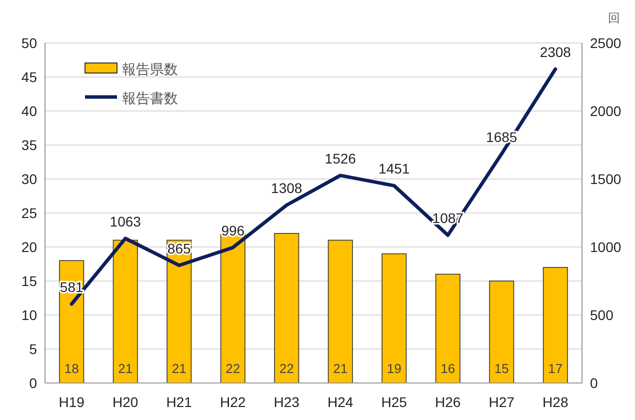 This screenshot has width=635, height=420. I want to click on y-tick-label: 0, so click(33, 383).